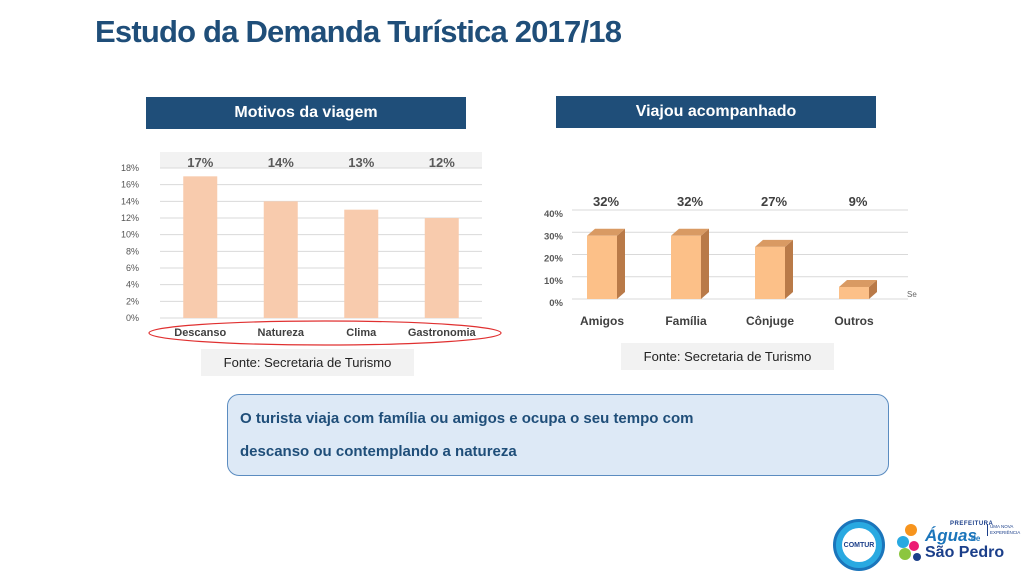 The height and width of the screenshot is (576, 1024). Describe the element at coordinates (976, 538) in the screenshot. I see `logo-de-word: de` at that location.